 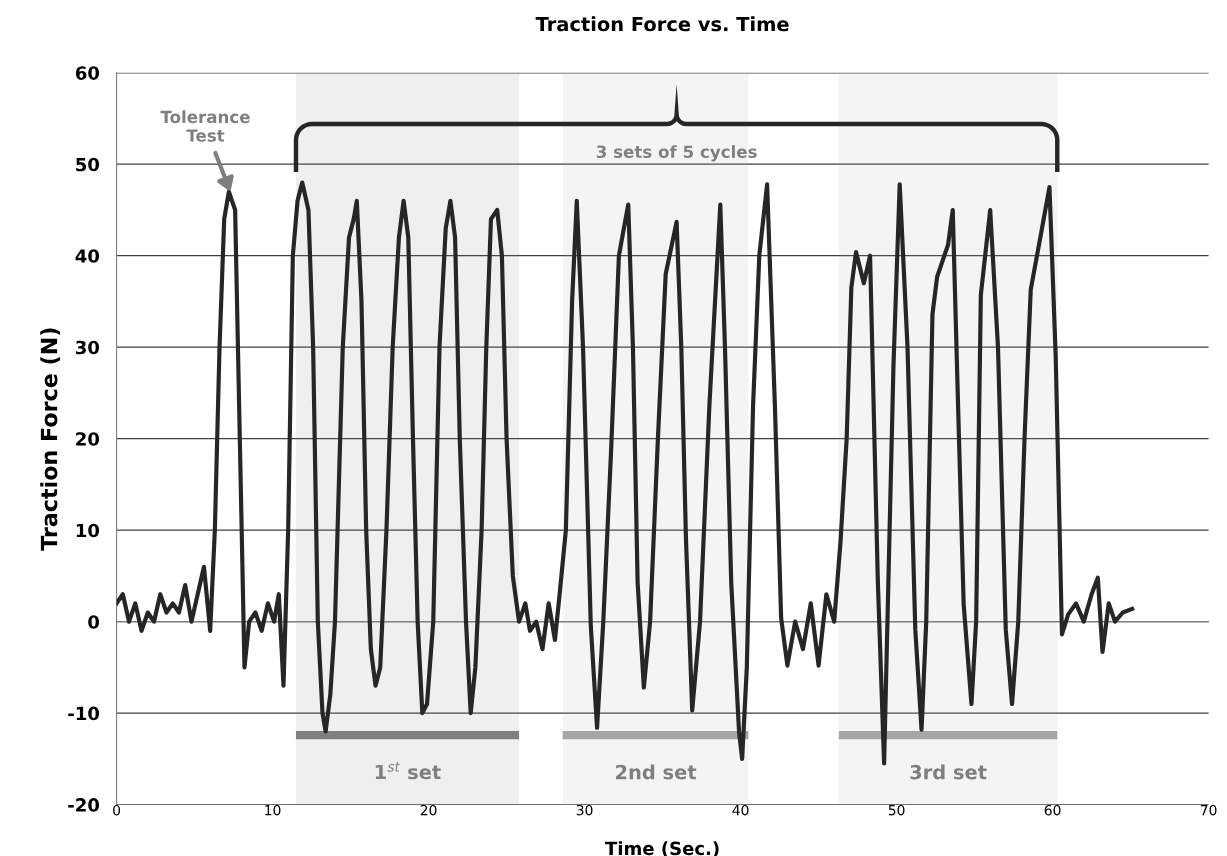 What do you see at coordinates (87, 73) in the screenshot?
I see `y-tick-label: 60` at bounding box center [87, 73].